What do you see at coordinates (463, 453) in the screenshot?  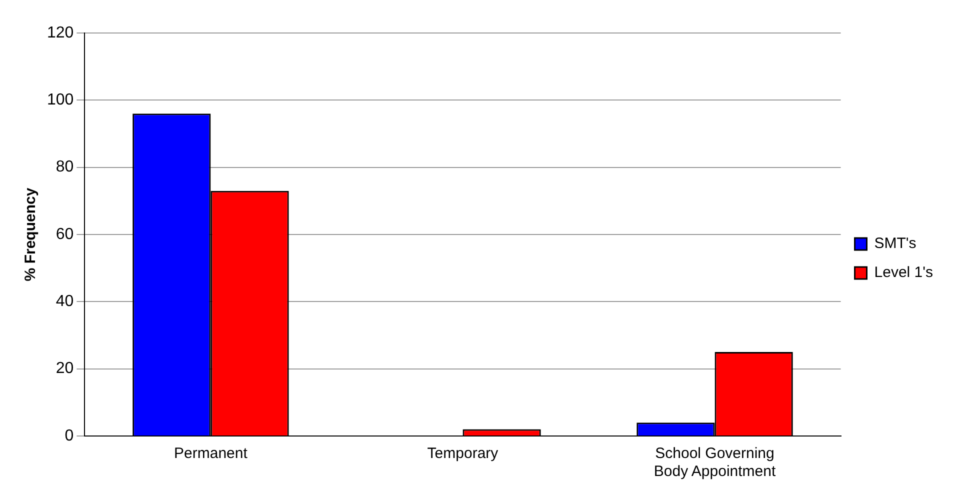 I see `x-tick-label: Temporary` at bounding box center [463, 453].